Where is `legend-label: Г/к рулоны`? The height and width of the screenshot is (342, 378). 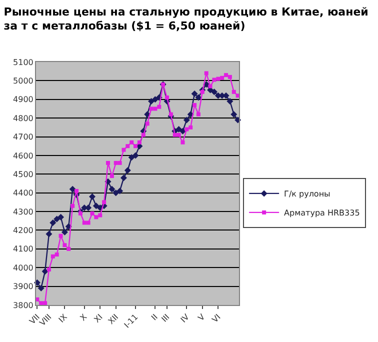 legend-label: Г/к рулоны is located at coordinates (307, 194).